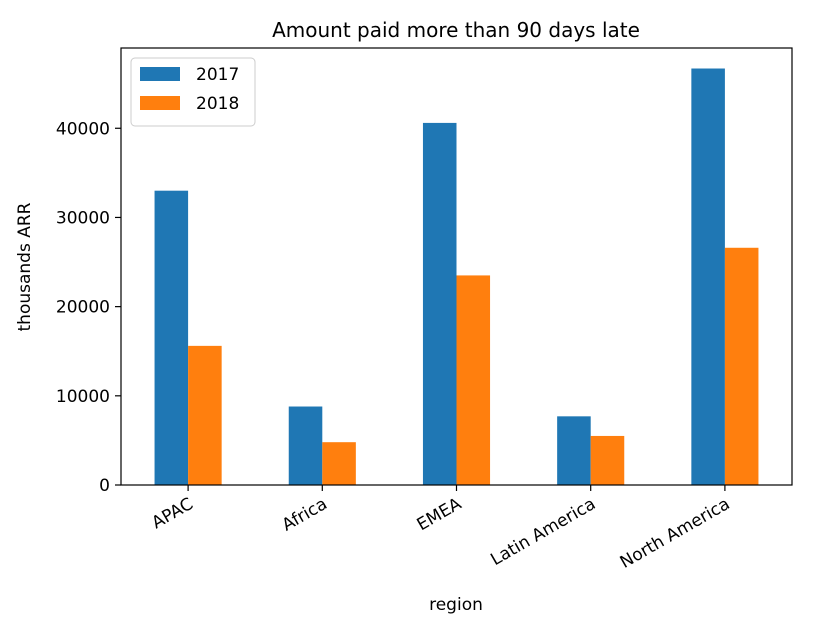 The width and height of the screenshot is (816, 628). Describe the element at coordinates (217, 104) in the screenshot. I see `legend-label-2018: 2018` at that location.